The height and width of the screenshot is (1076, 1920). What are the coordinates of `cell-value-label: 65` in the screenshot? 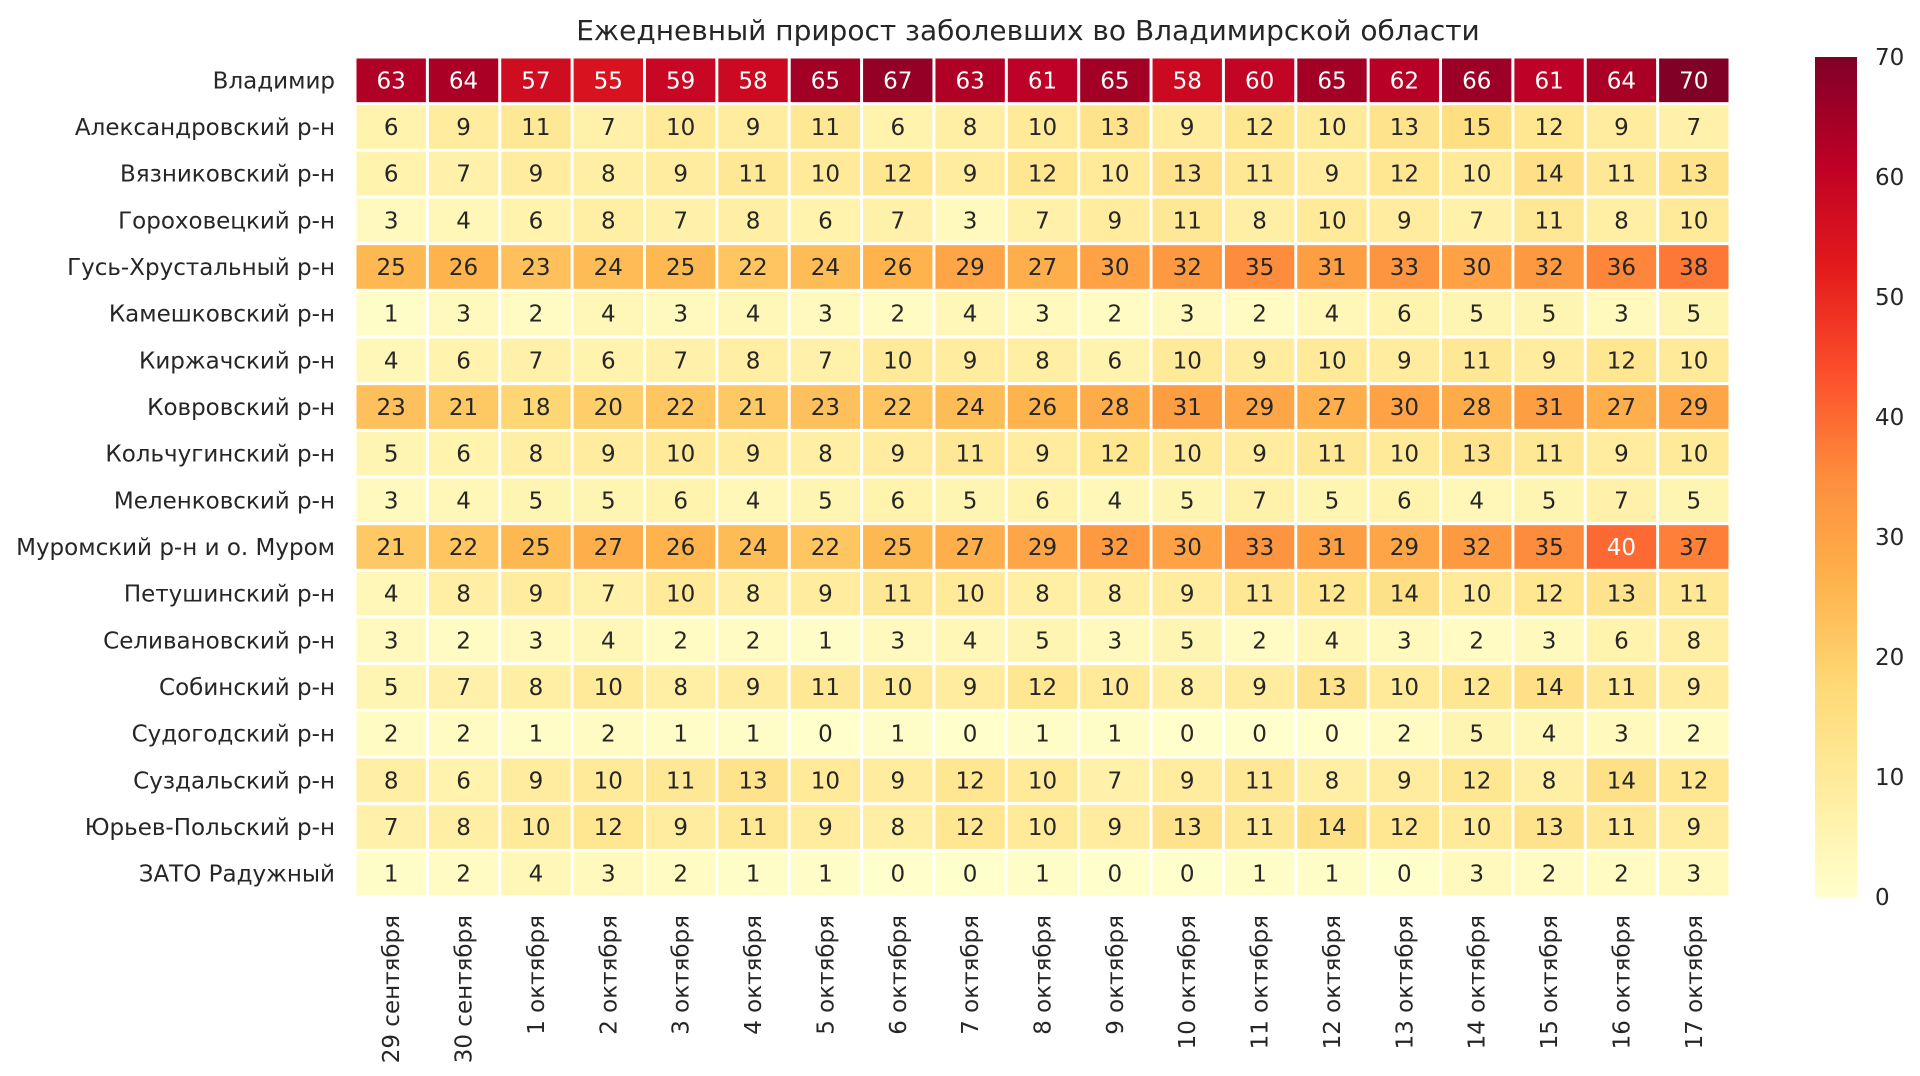 It's located at (1331, 81).